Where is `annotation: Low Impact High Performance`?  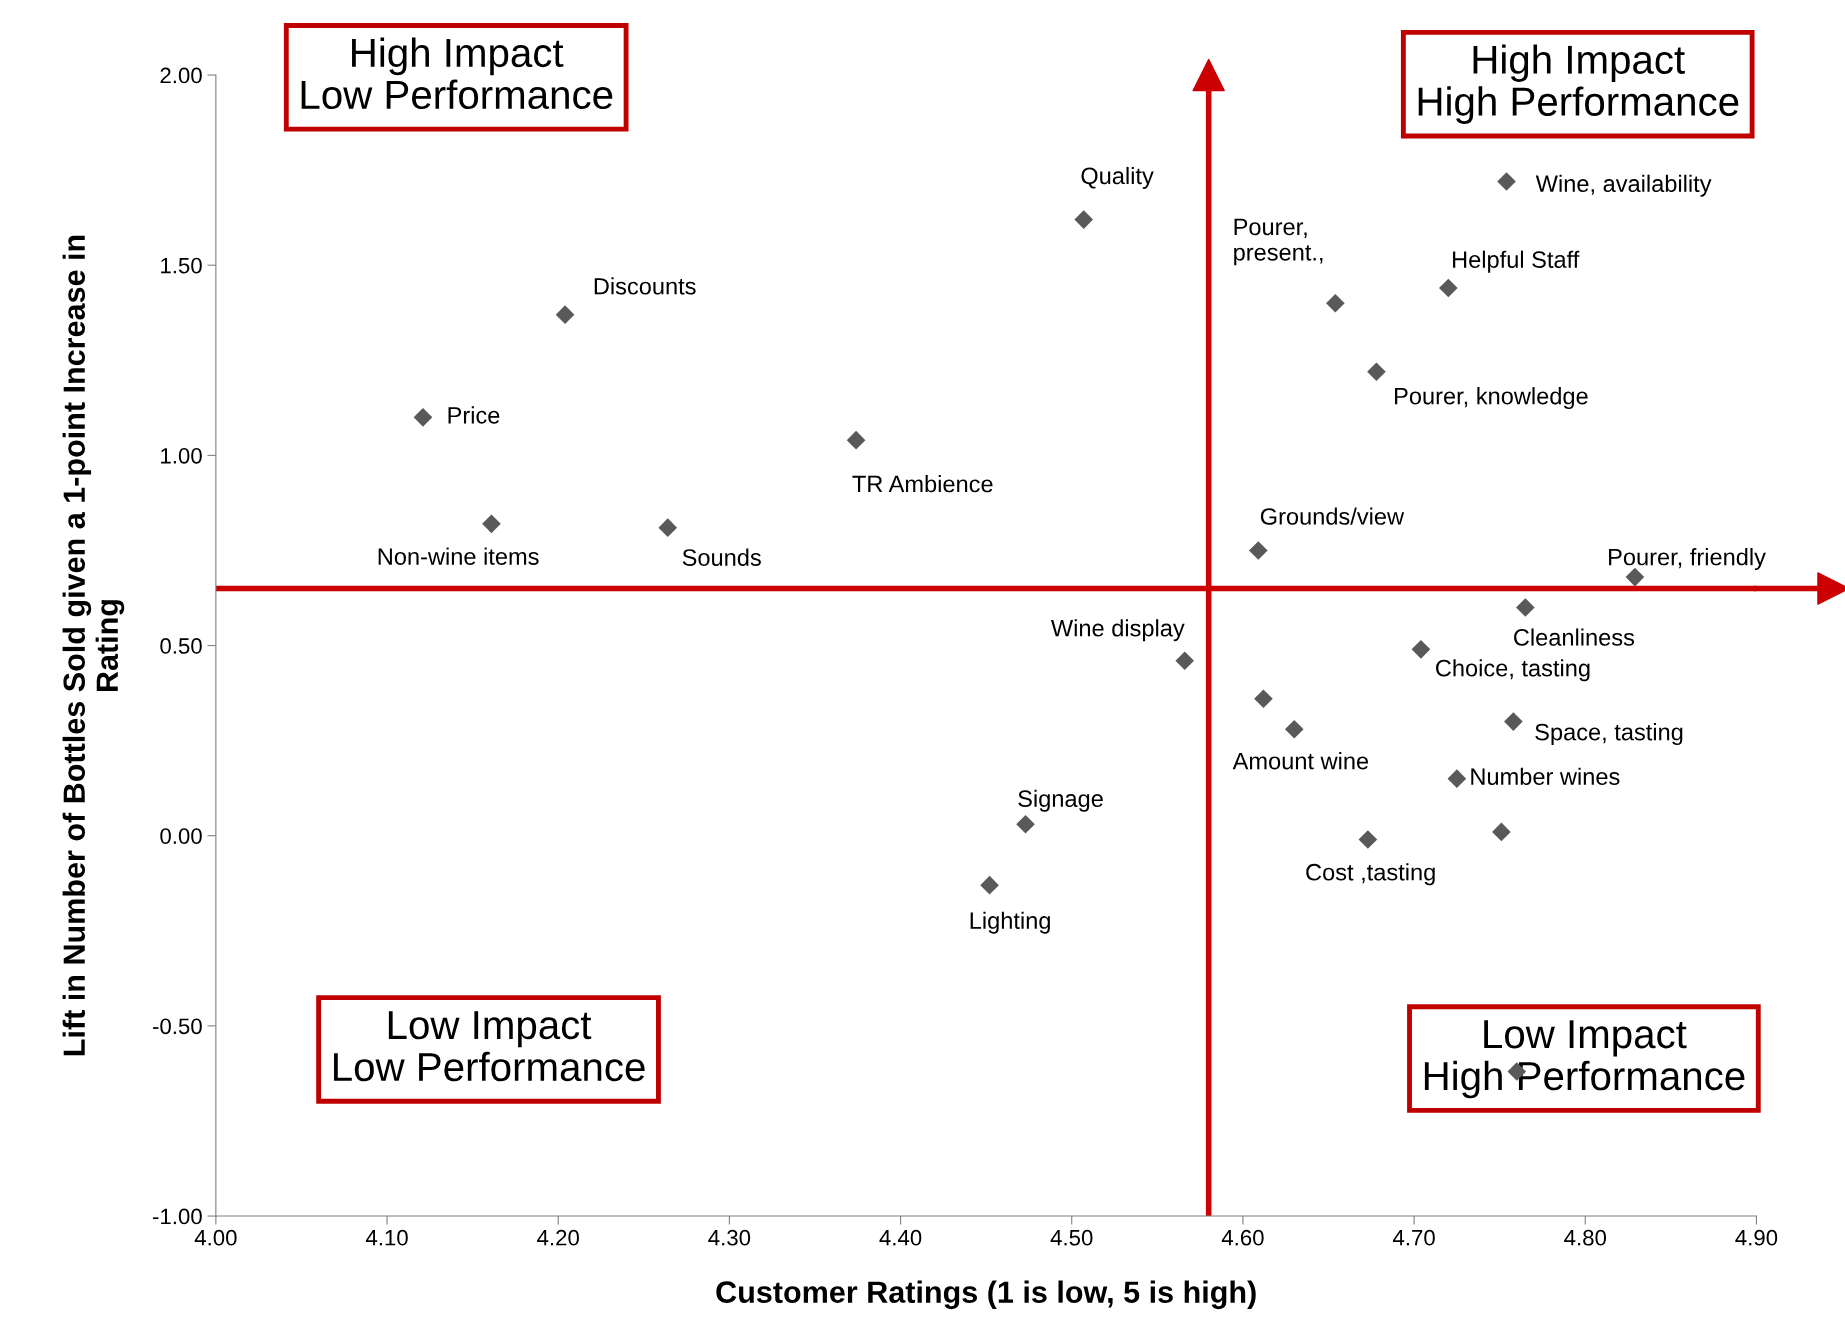
annotation: Low Impact High Performance is located at coordinates (1584, 1059).